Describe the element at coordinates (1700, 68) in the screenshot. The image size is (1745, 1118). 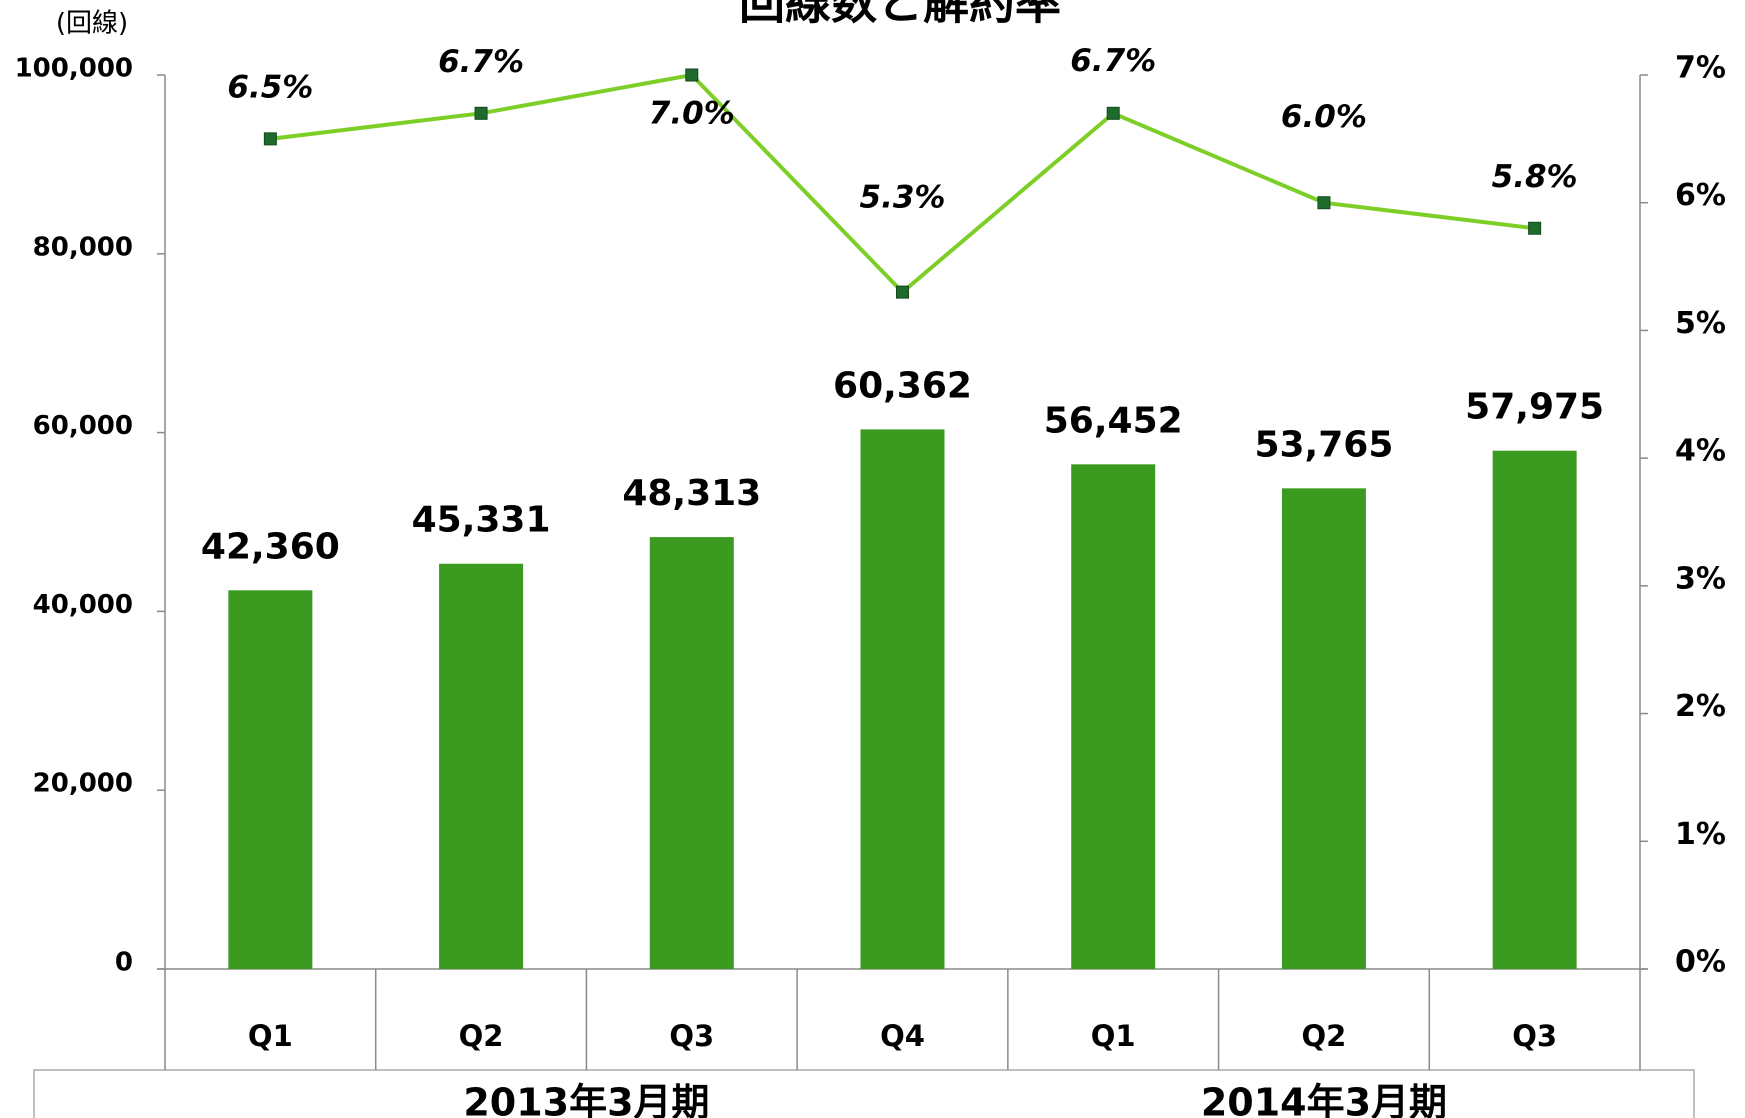
I see `y2-tick-label: 7%` at that location.